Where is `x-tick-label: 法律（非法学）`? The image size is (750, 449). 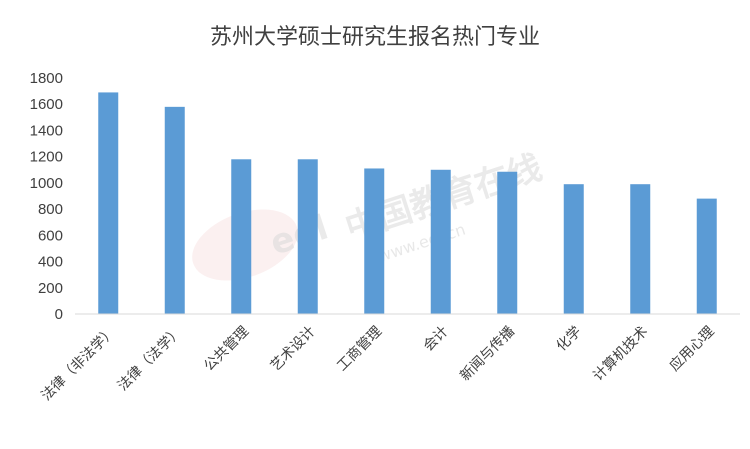 x-tick-label: 法律（非法学） is located at coordinates (78, 364).